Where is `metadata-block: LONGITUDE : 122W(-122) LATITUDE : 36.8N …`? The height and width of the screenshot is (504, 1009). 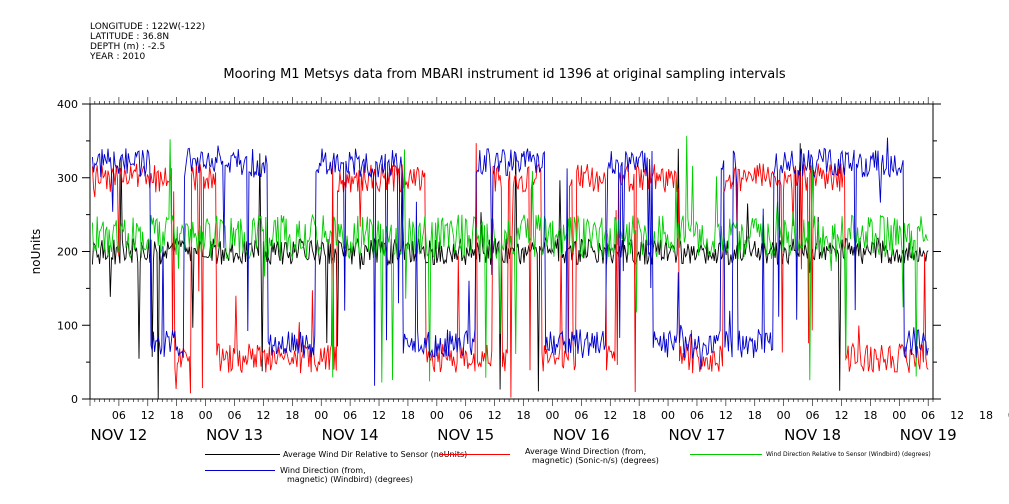 metadata-block: LONGITUDE : 122W(-122) LATITUDE : 36.8N … is located at coordinates (147, 42).